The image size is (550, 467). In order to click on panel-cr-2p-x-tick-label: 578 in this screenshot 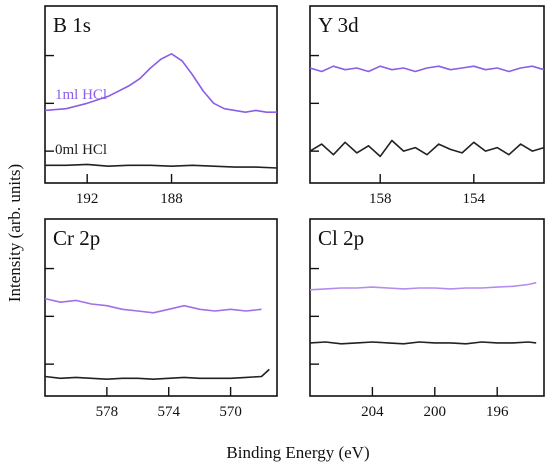, I will do `click(107, 412)`.